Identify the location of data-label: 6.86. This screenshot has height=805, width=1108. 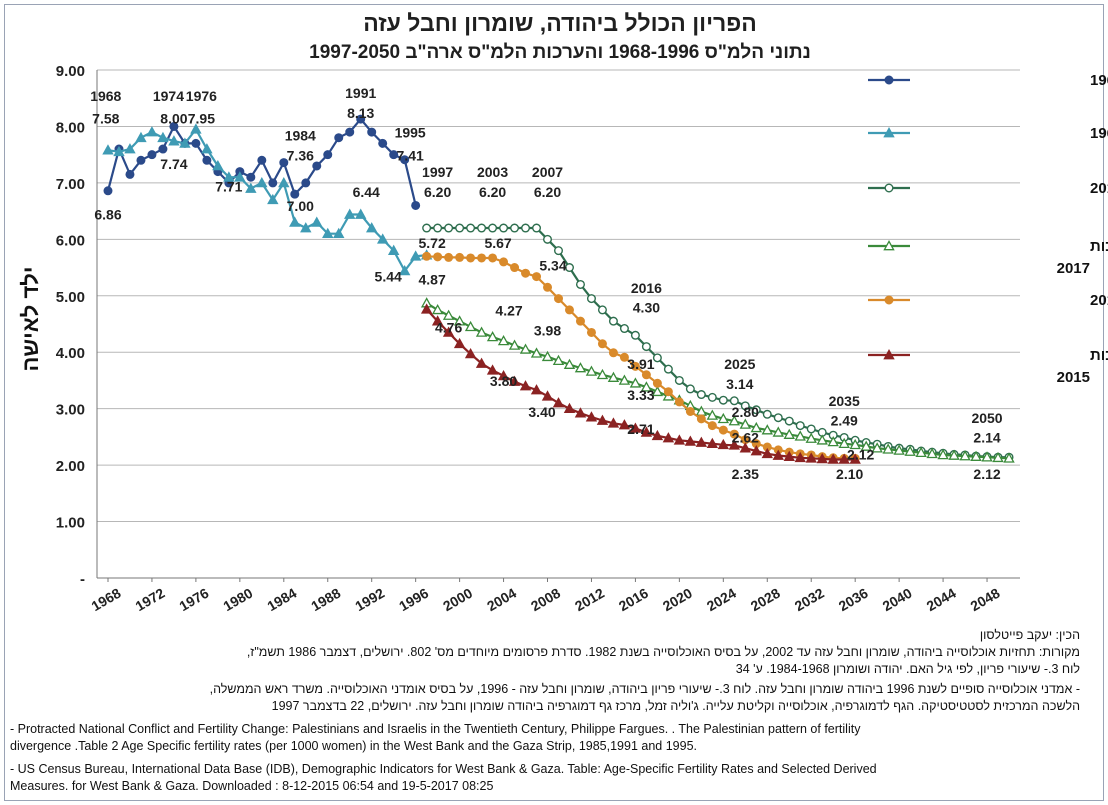
(107, 215).